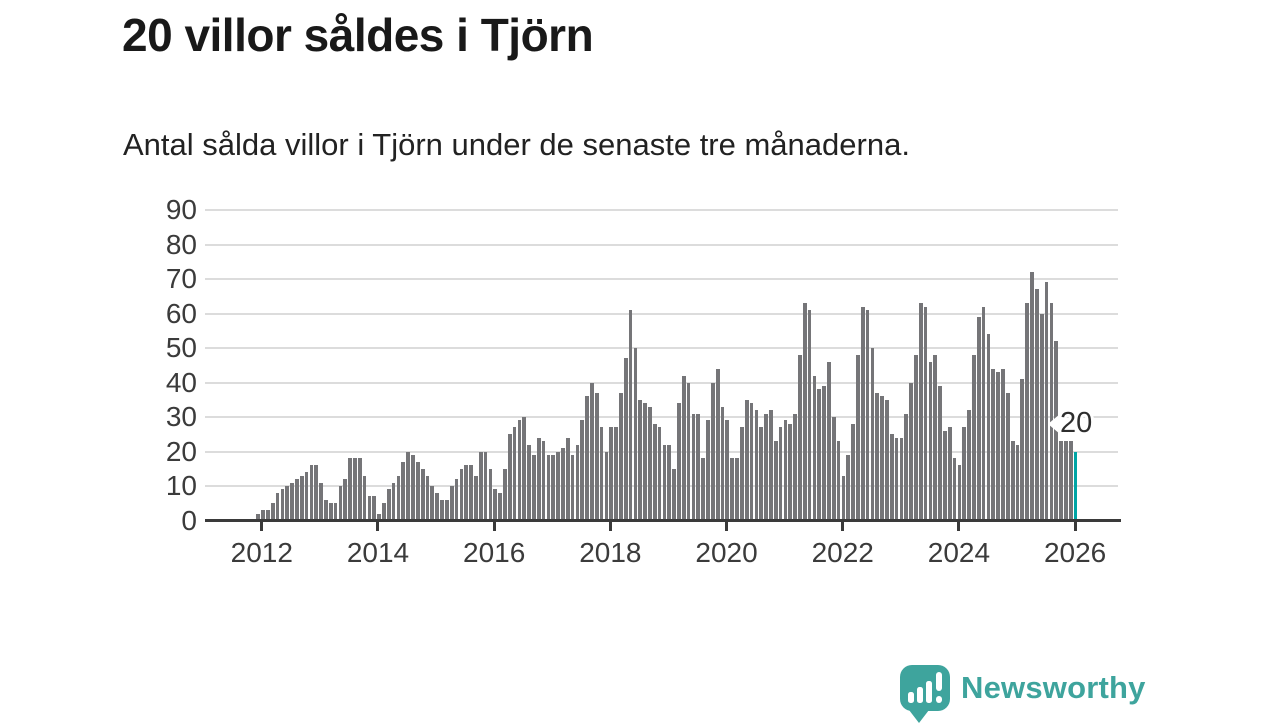 The height and width of the screenshot is (723, 1280). Describe the element at coordinates (181, 313) in the screenshot. I see `y-axis-label: 60` at that location.